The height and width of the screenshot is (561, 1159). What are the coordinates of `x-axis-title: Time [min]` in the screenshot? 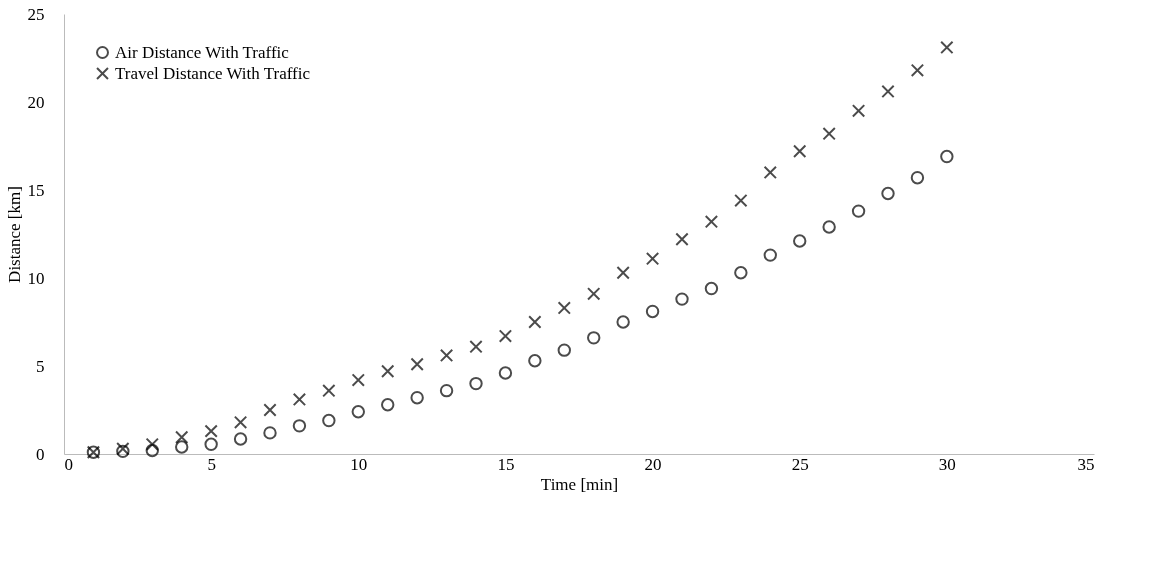 It's located at (579, 484).